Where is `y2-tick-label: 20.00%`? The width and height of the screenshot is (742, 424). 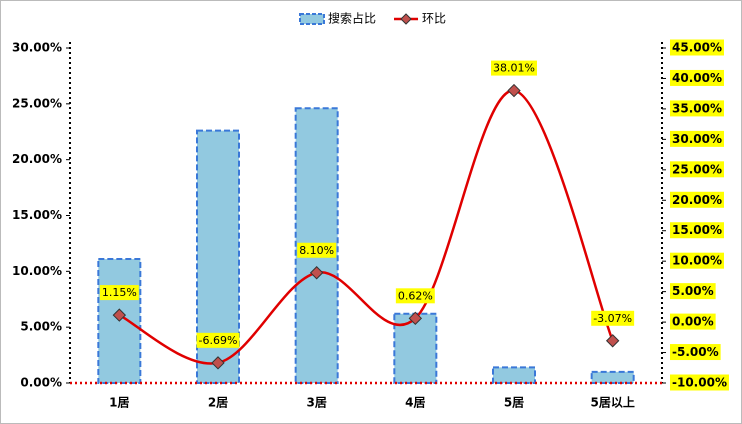 y2-tick-label: 20.00% is located at coordinates (697, 200).